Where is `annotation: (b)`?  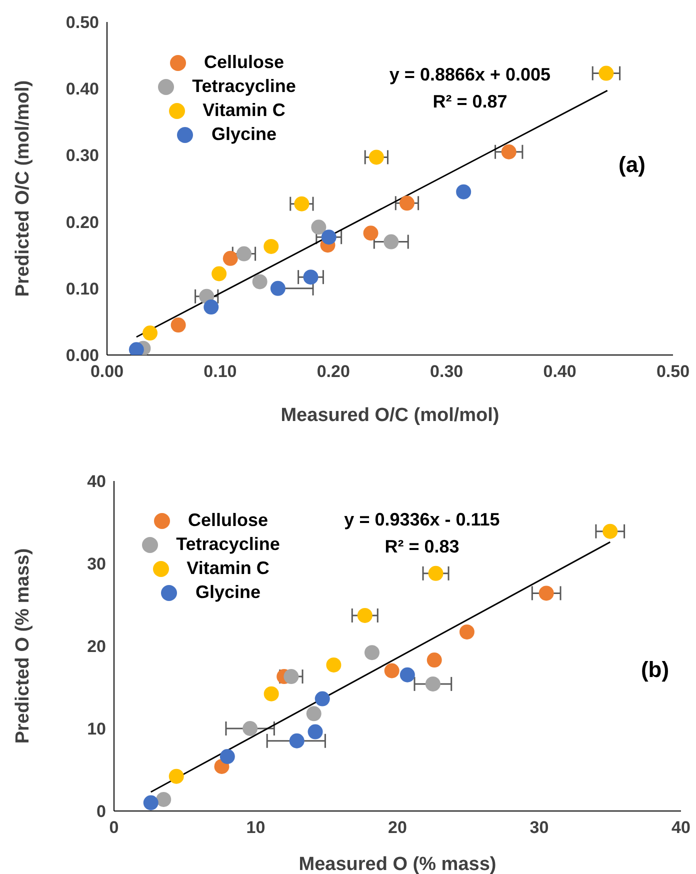 annotation: (b) is located at coordinates (655, 670).